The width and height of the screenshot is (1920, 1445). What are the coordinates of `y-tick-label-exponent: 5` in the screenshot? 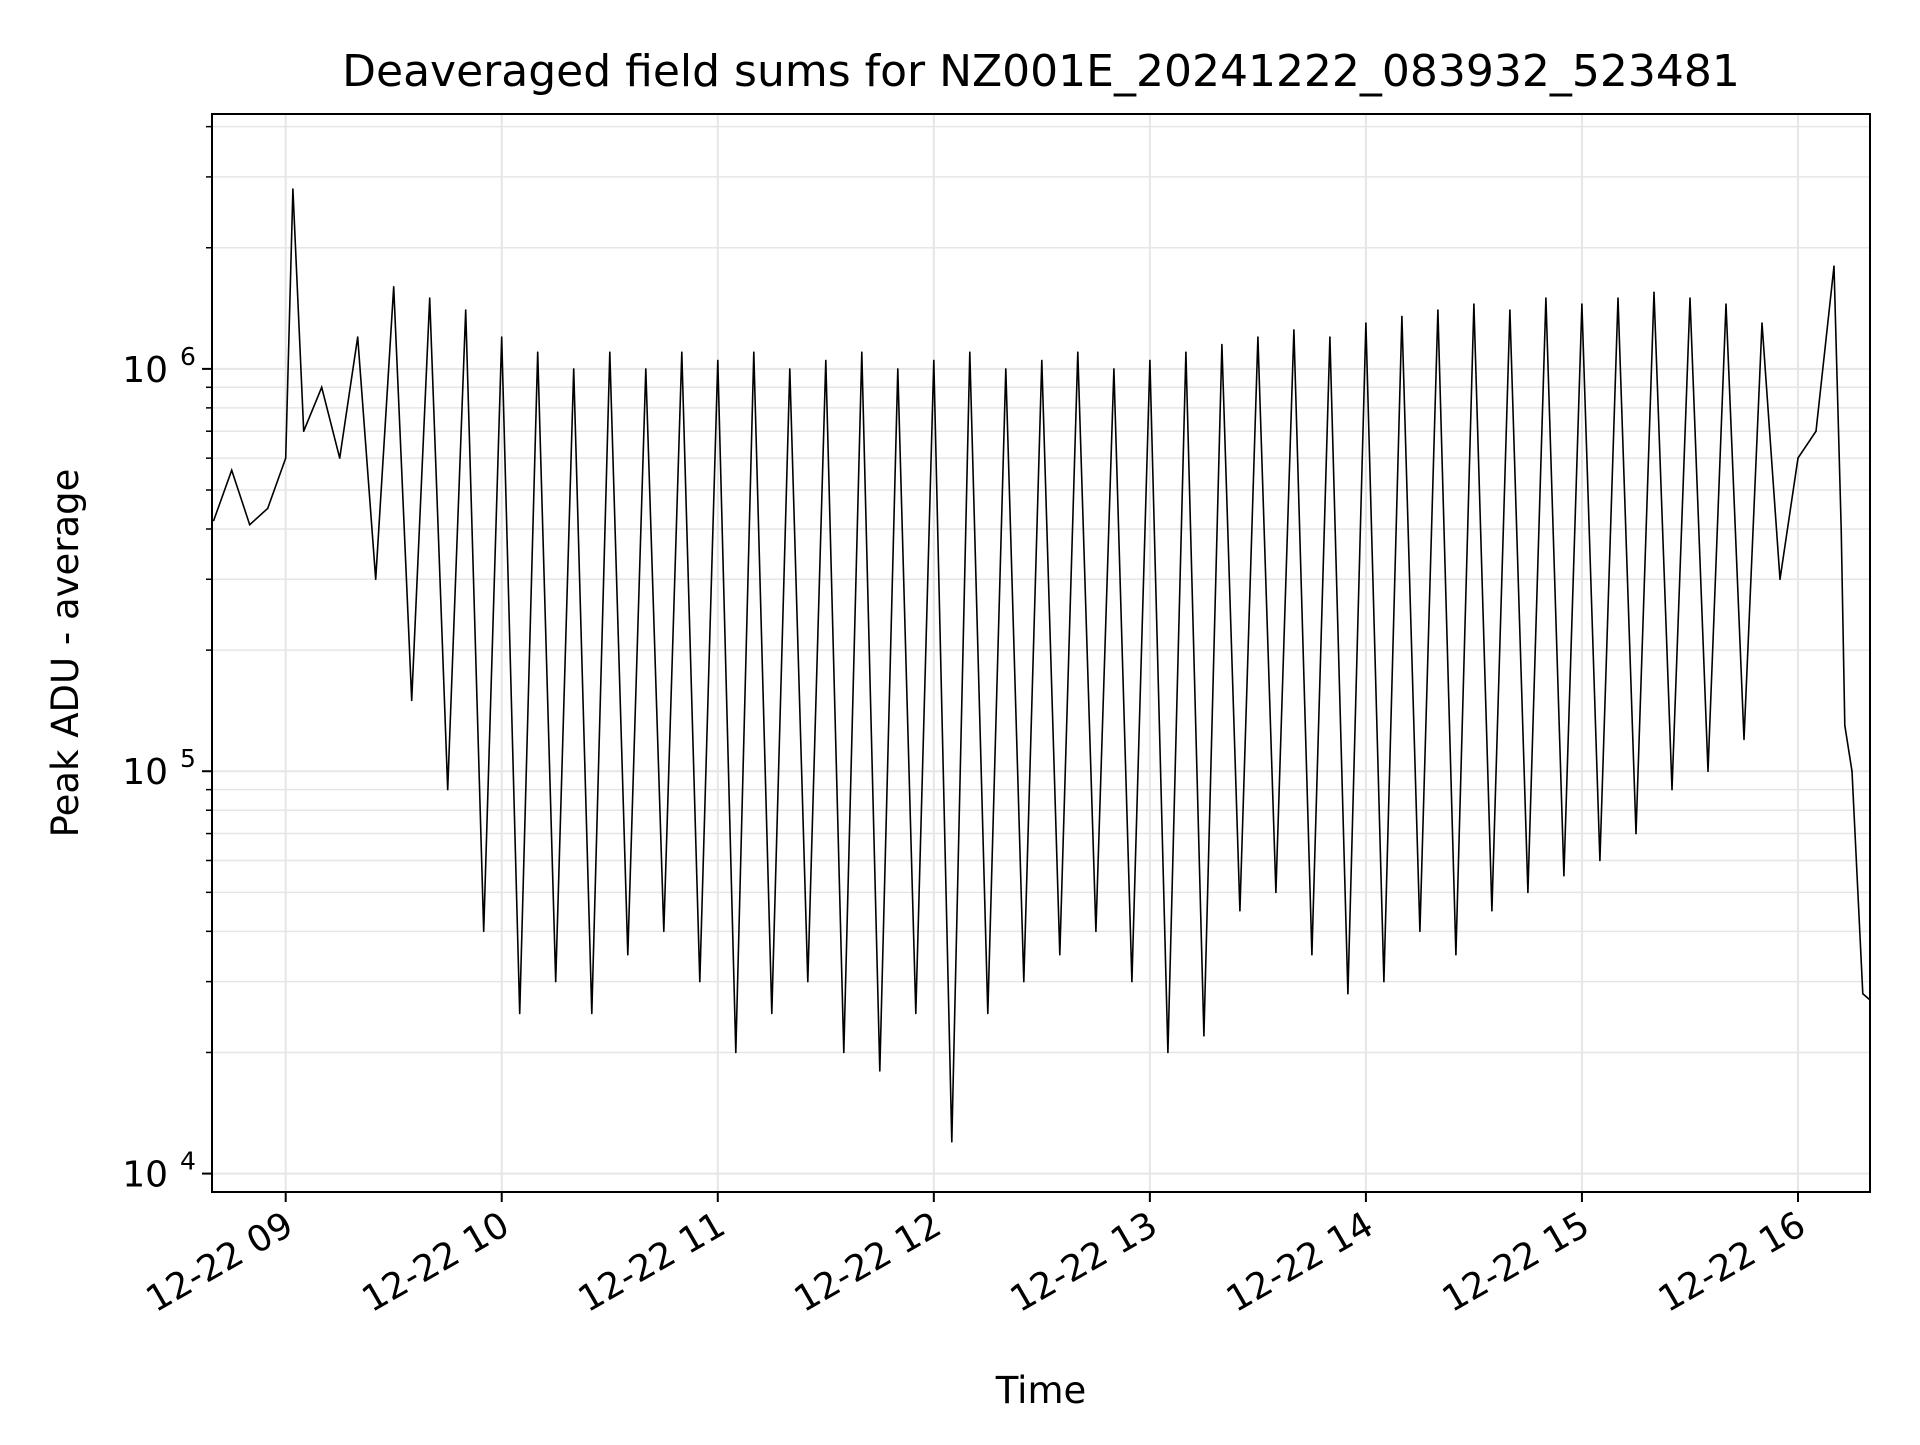 It's located at (188, 758).